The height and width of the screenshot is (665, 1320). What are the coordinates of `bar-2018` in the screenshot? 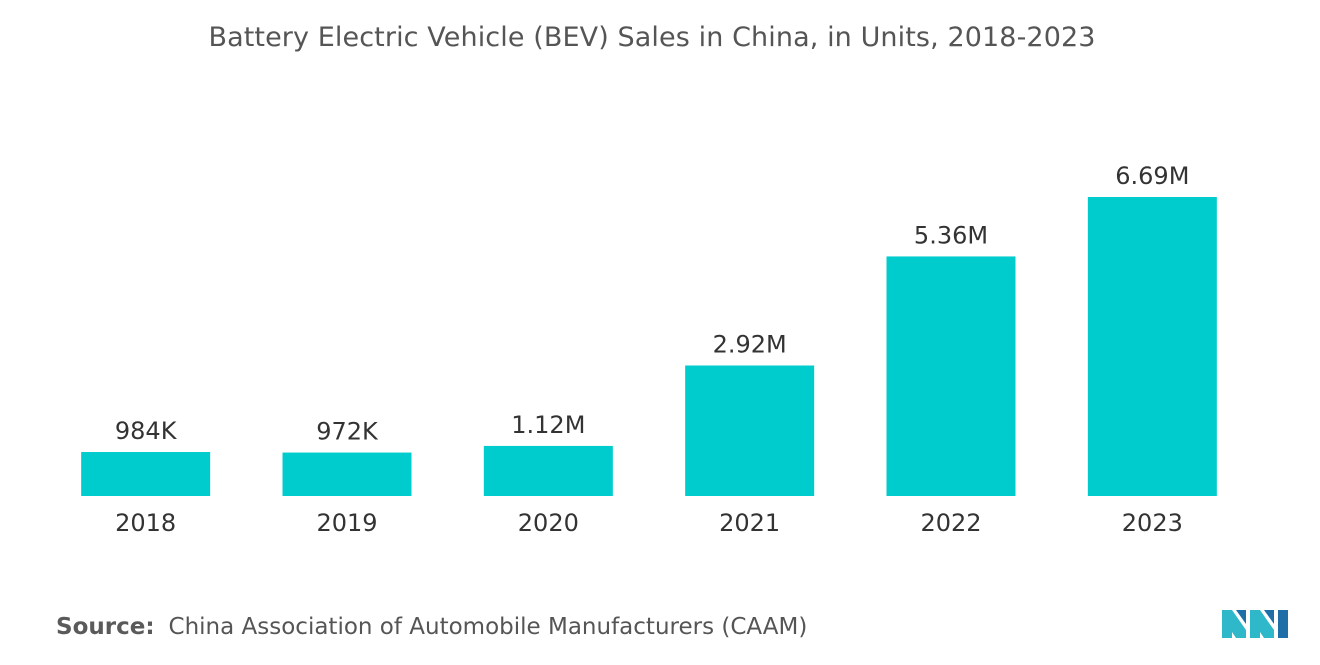 It's located at (146, 474).